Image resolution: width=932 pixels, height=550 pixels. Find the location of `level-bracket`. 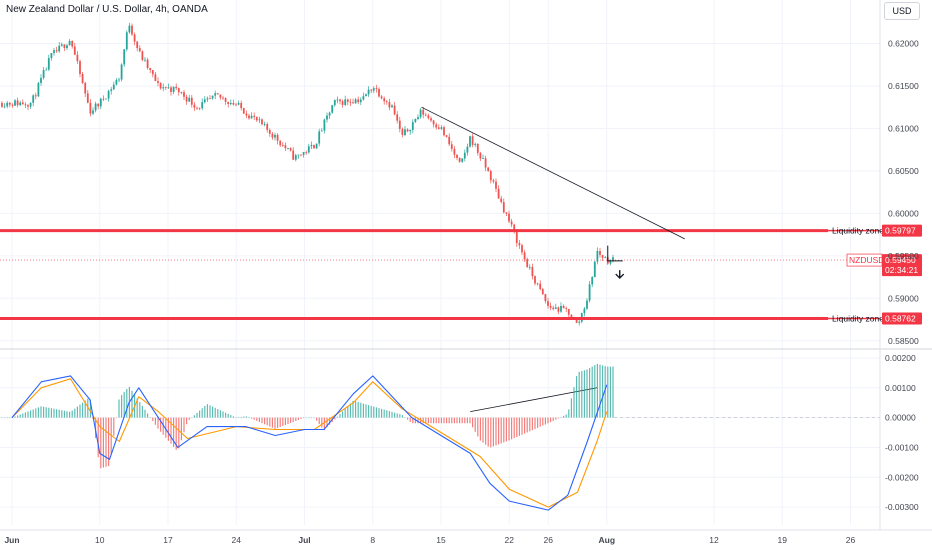

level-bracket is located at coordinates (615, 253).